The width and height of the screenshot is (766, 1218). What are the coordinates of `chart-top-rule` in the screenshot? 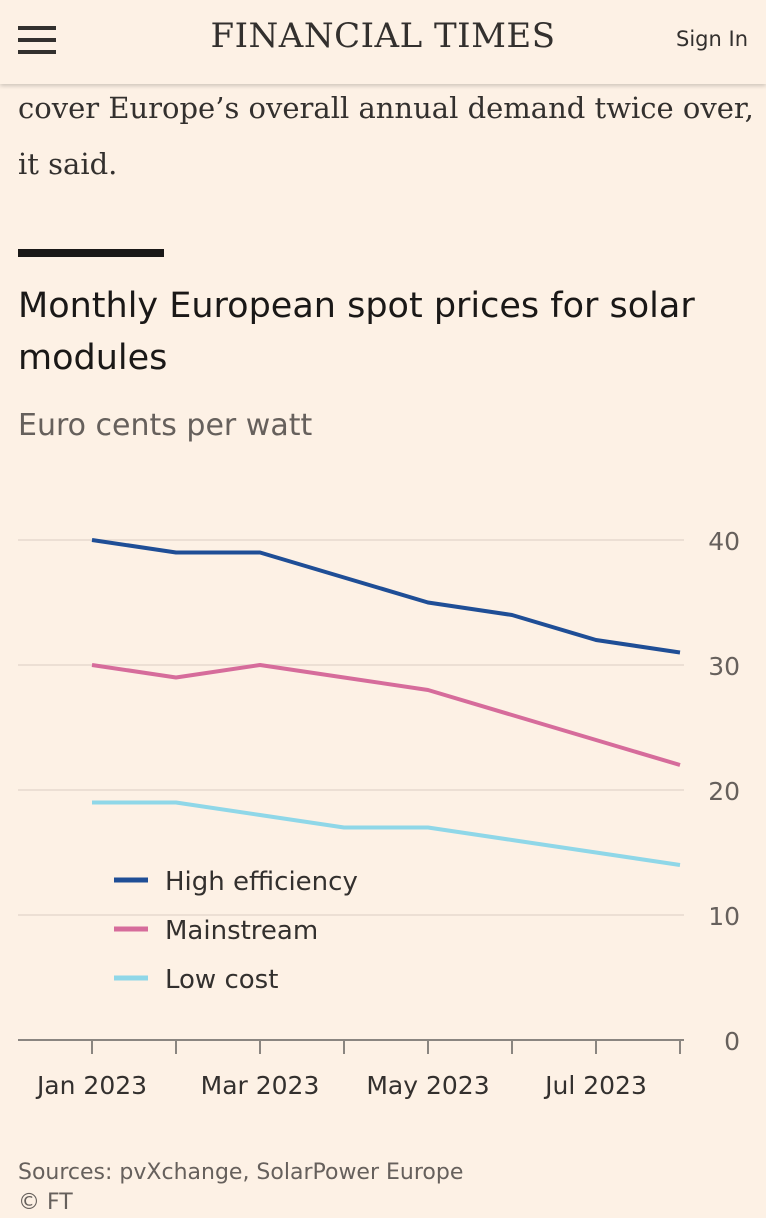 It's located at (91, 253).